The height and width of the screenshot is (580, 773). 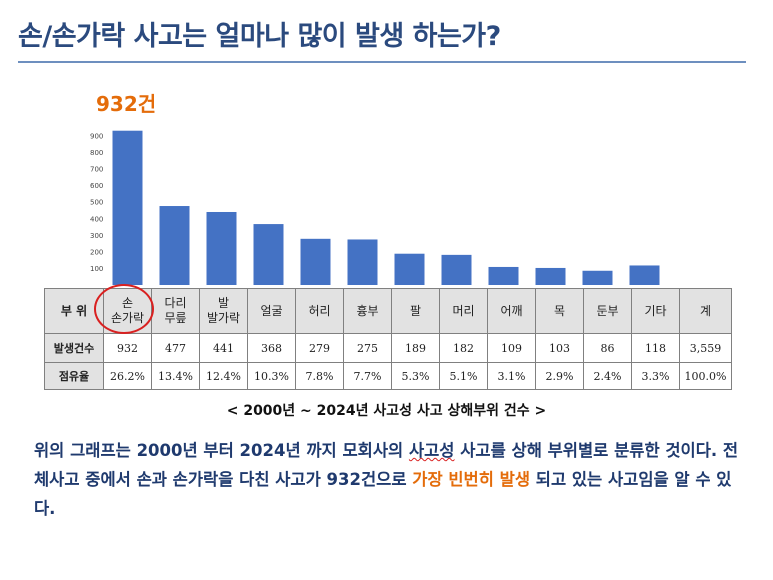 What do you see at coordinates (223, 376) in the screenshot?
I see `table-share-cell: 12.4%` at bounding box center [223, 376].